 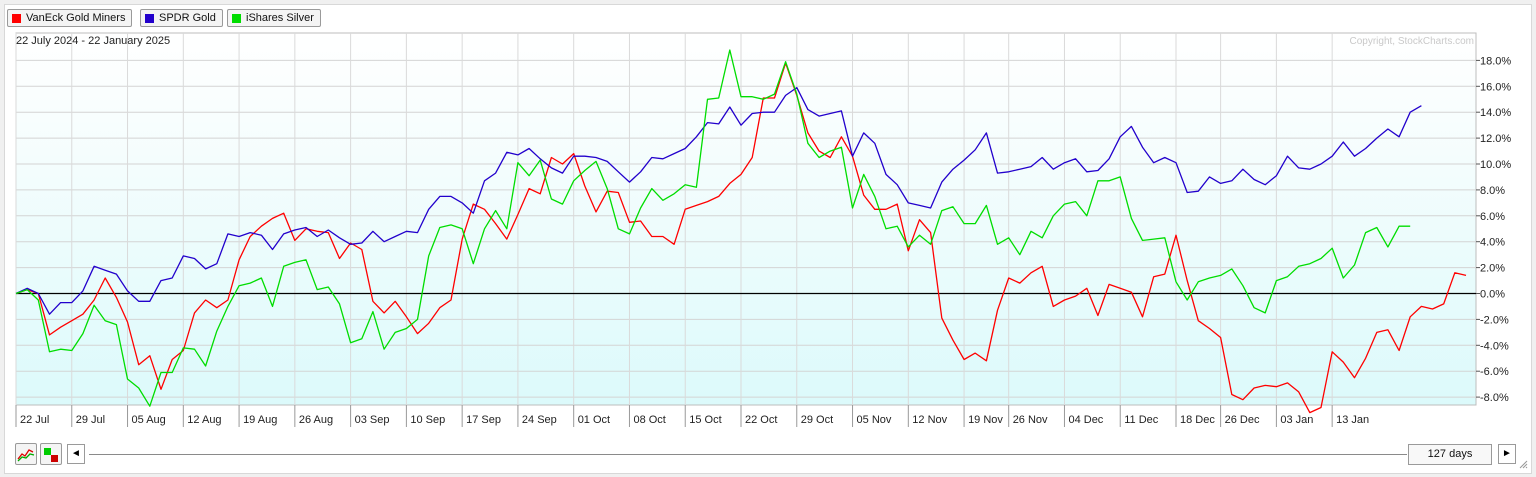 I want to click on y-tick-label: -2.0%, so click(x=1494, y=320).